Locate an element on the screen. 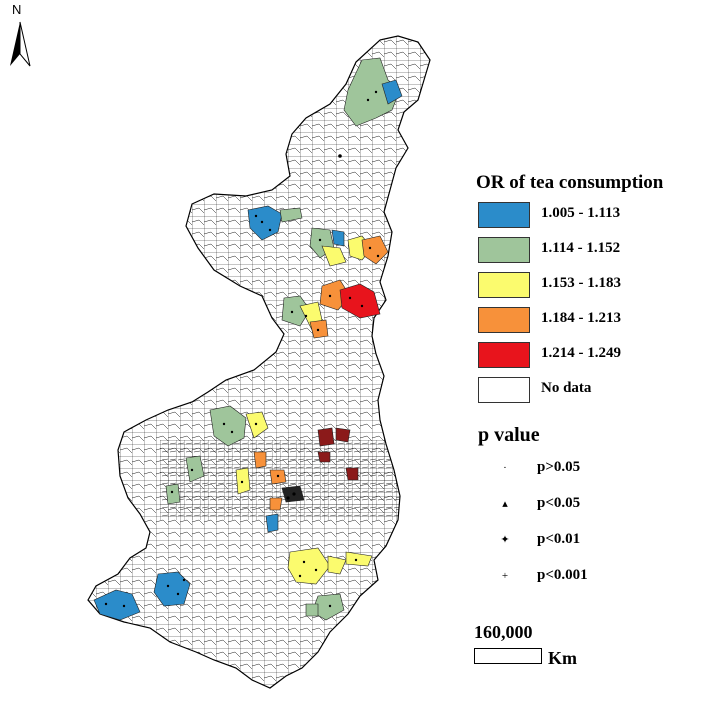  scale-unit: Km is located at coordinates (562, 658).